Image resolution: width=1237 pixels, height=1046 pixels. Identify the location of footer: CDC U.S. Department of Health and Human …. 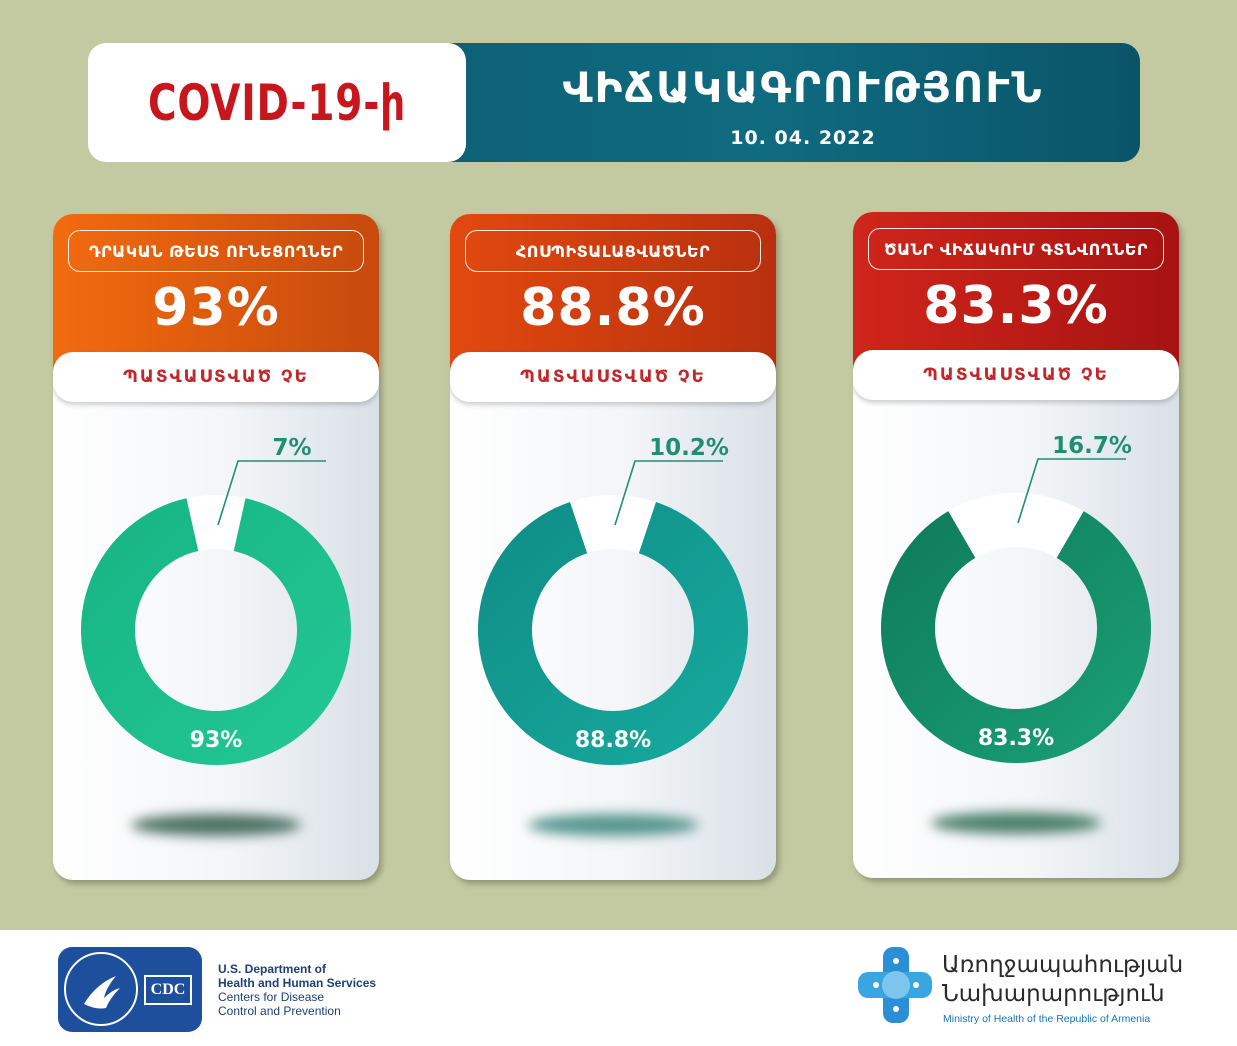
(618, 988).